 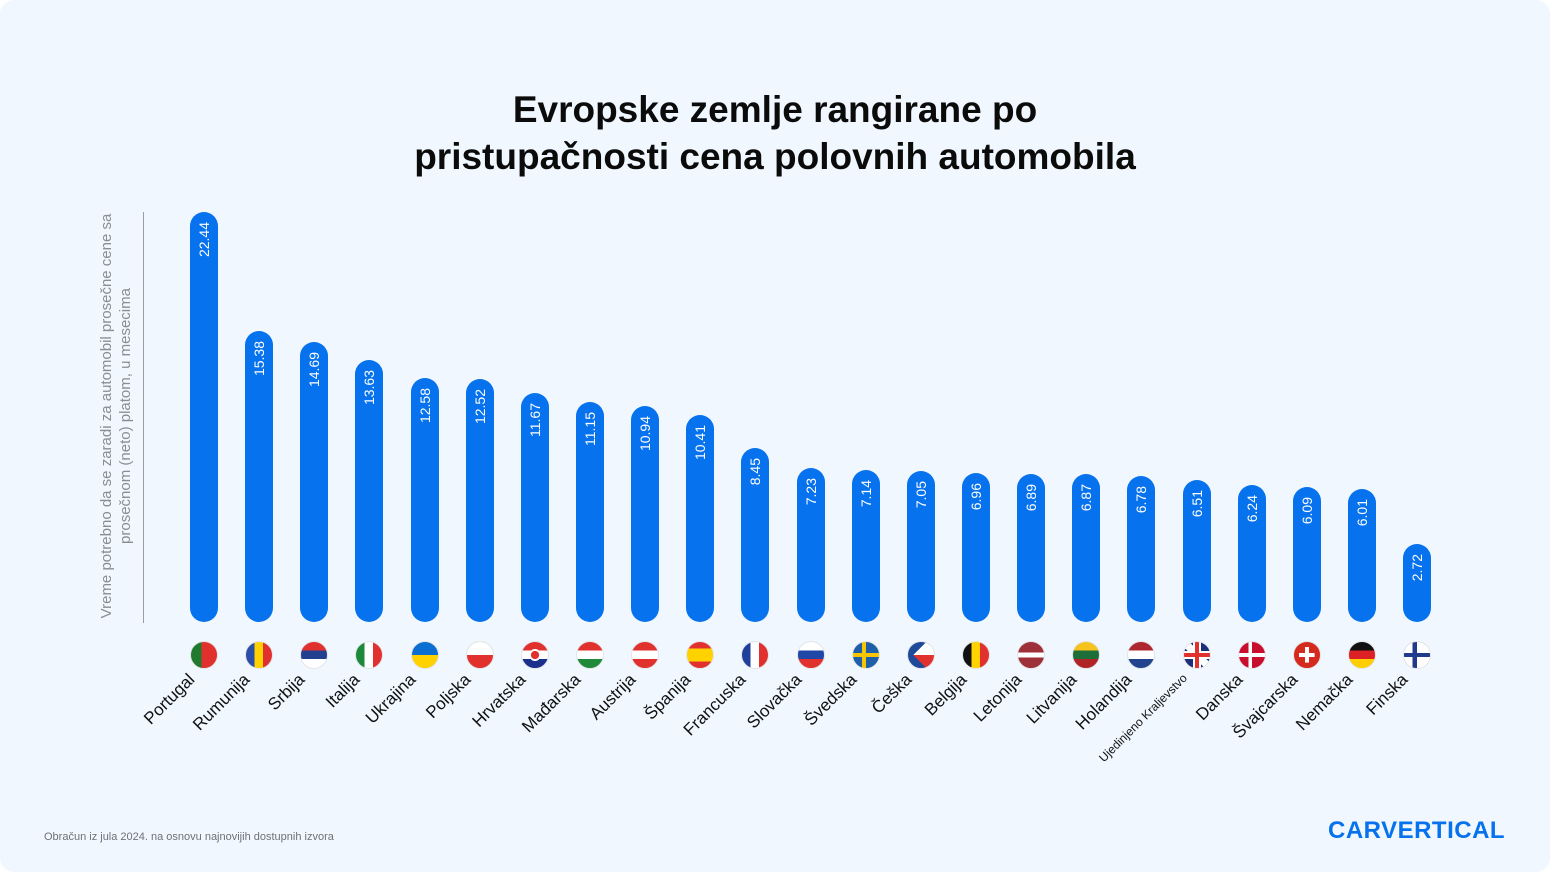 I want to click on value-label: 11.67, so click(x=535, y=433).